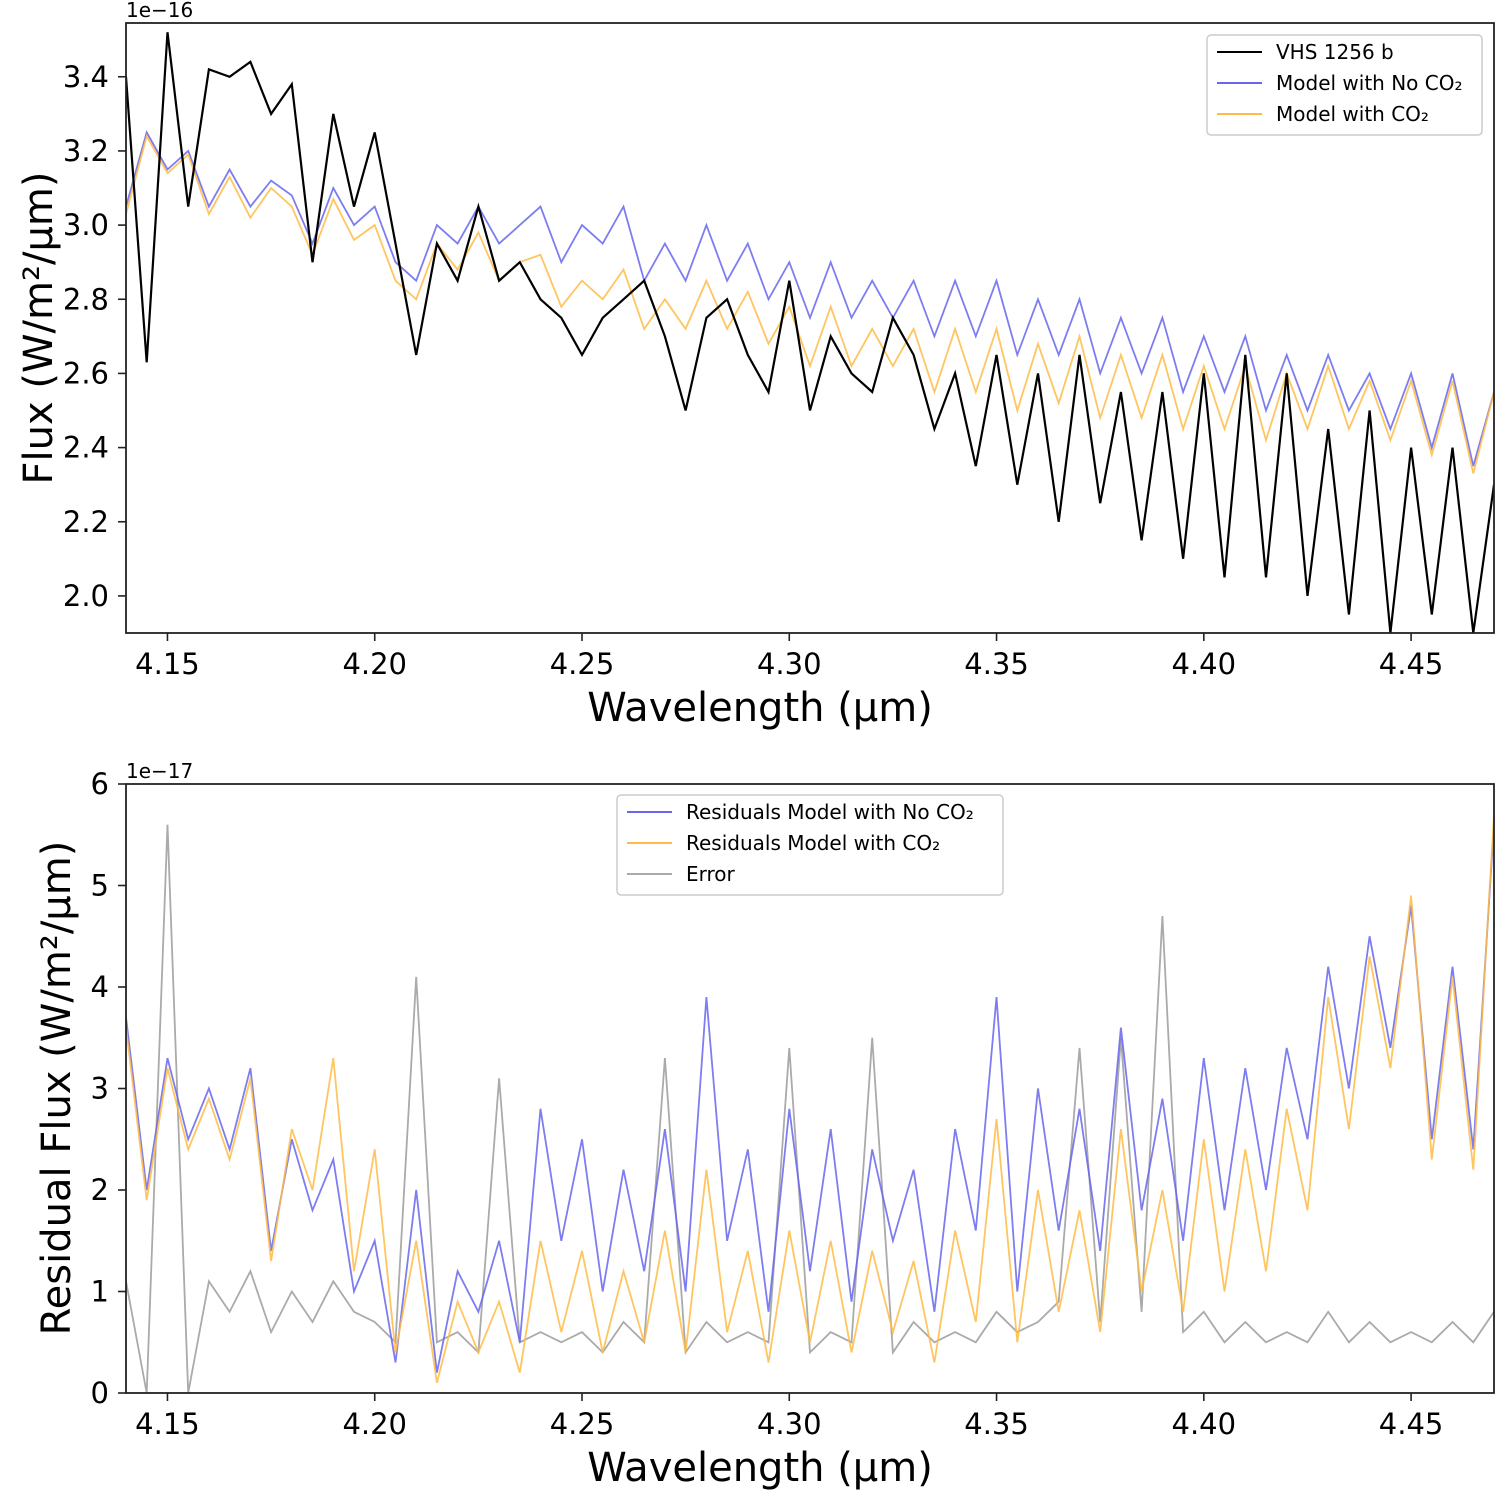 The width and height of the screenshot is (1500, 1494). I want to click on y-tick-label: 3, so click(100, 1089).